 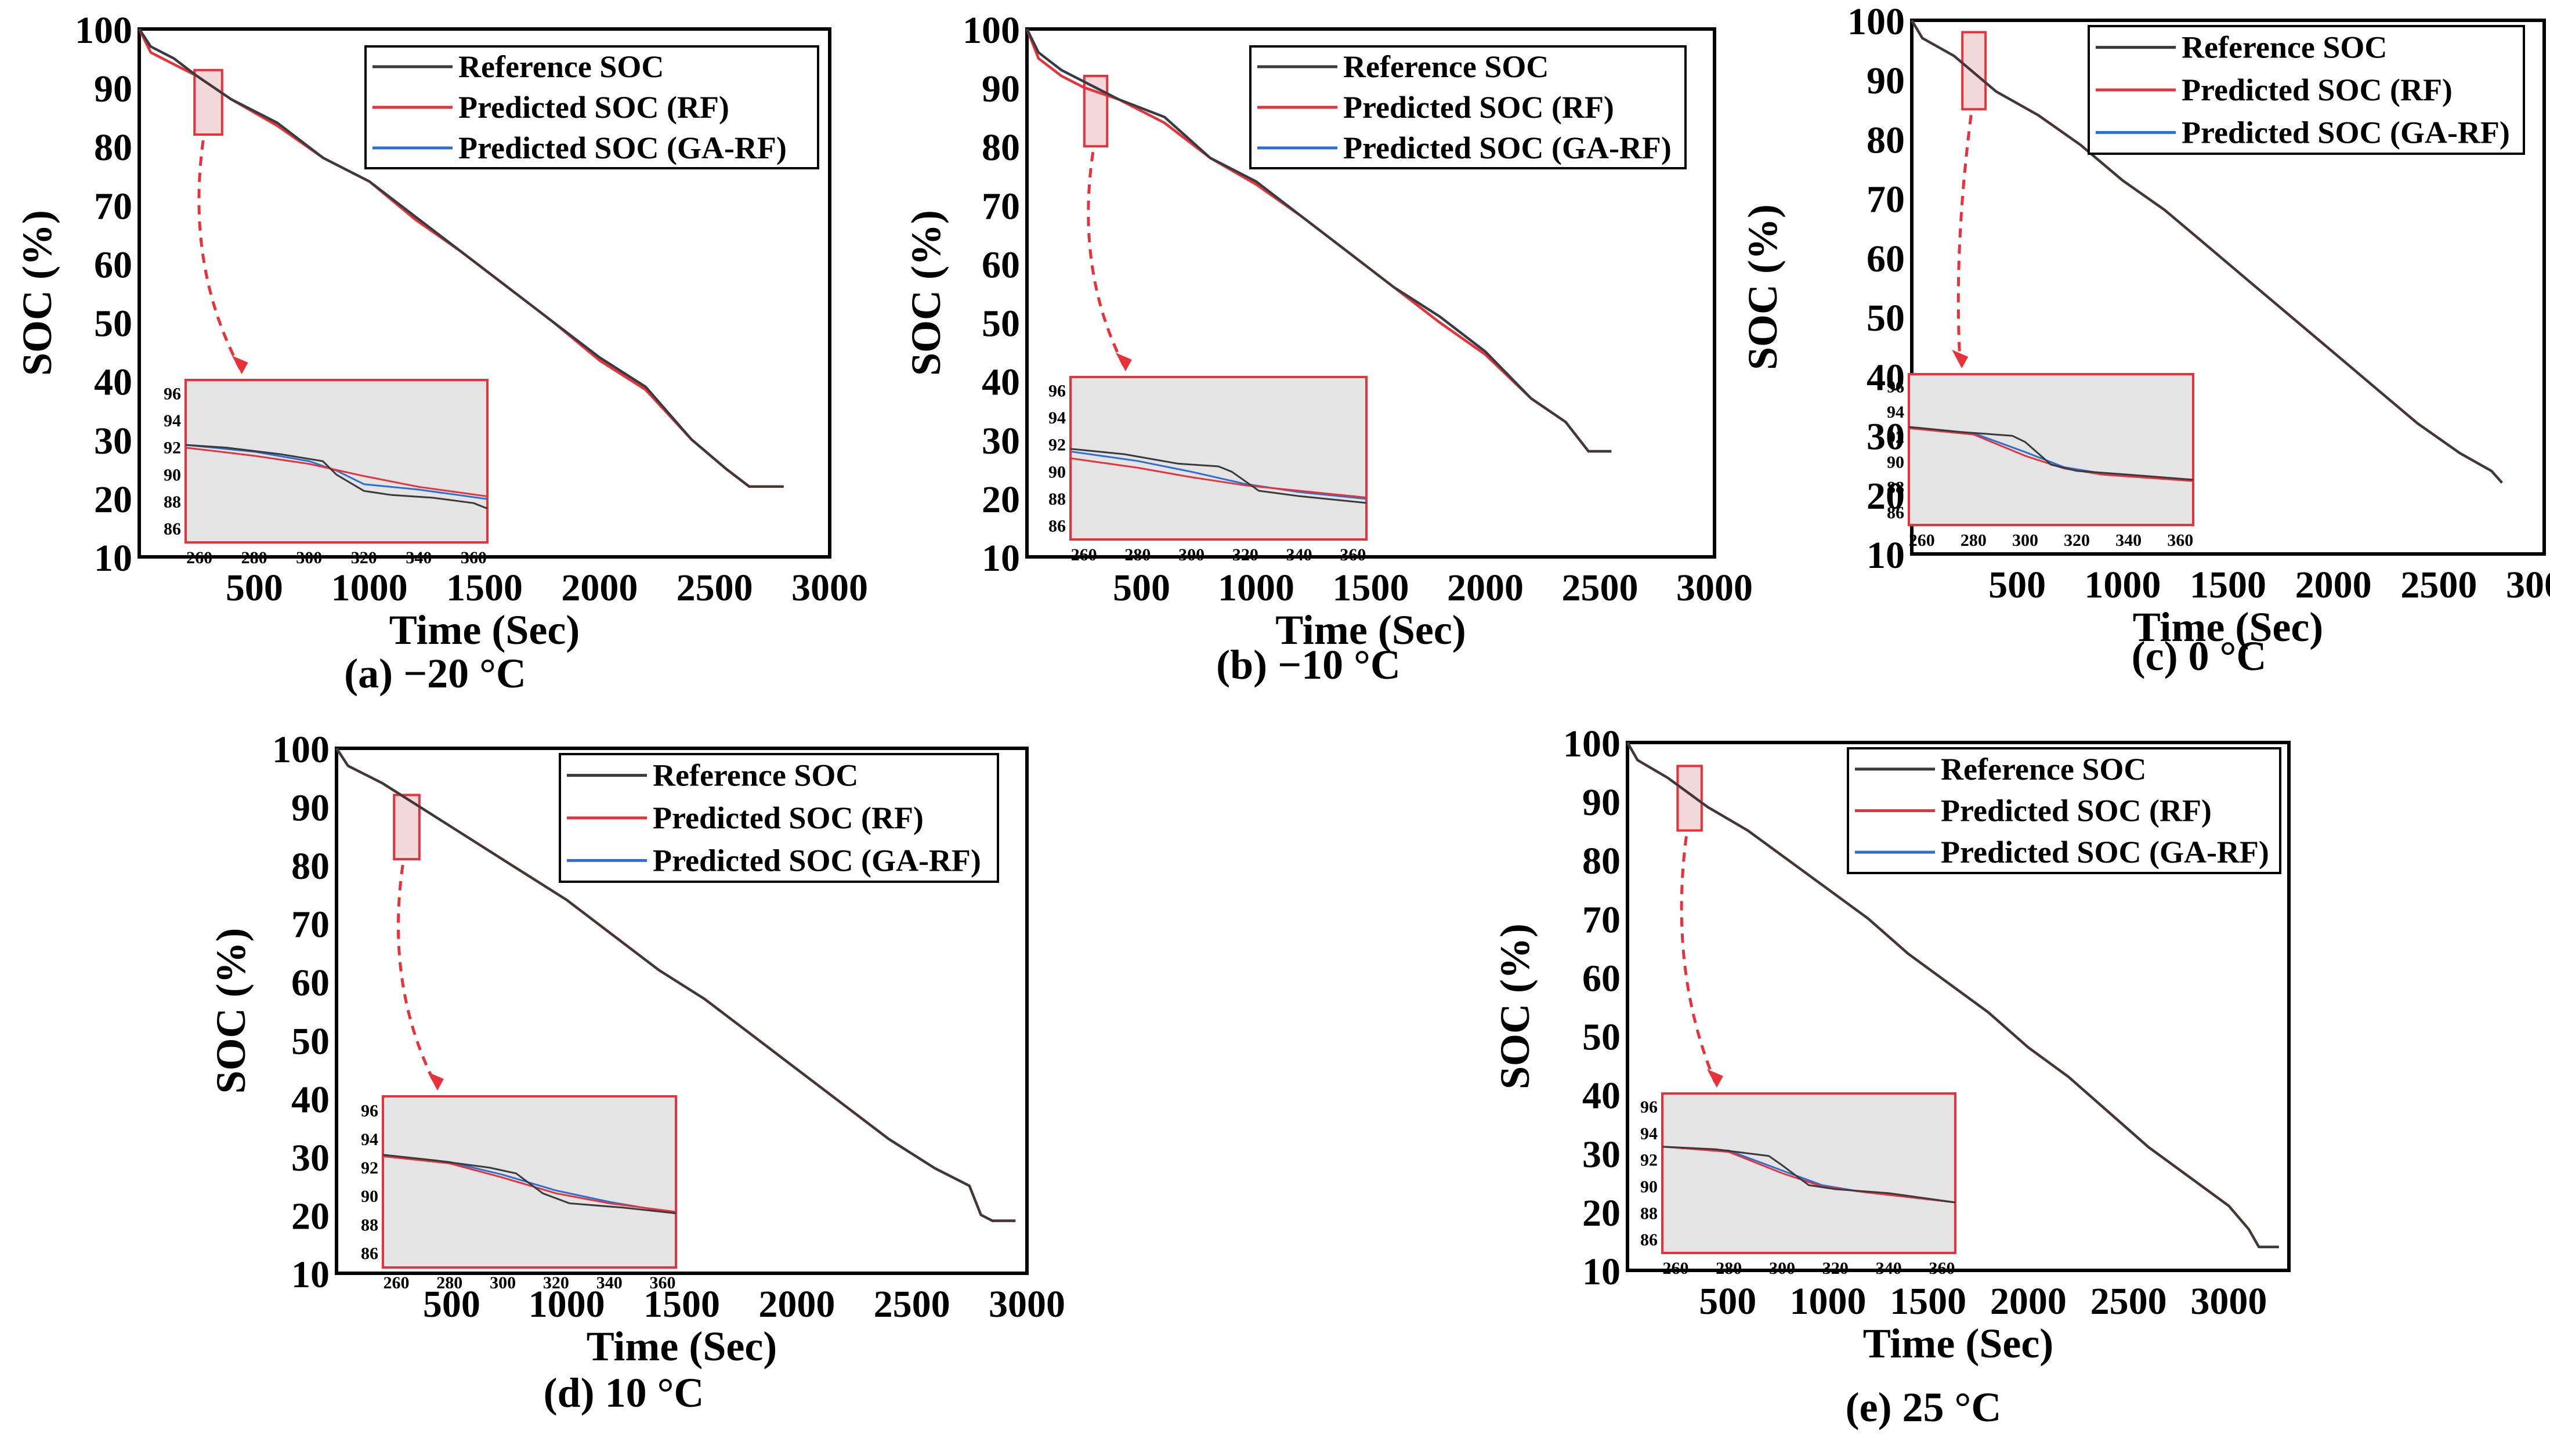 I want to click on zoom-arrowhead, so click(x=1960, y=359).